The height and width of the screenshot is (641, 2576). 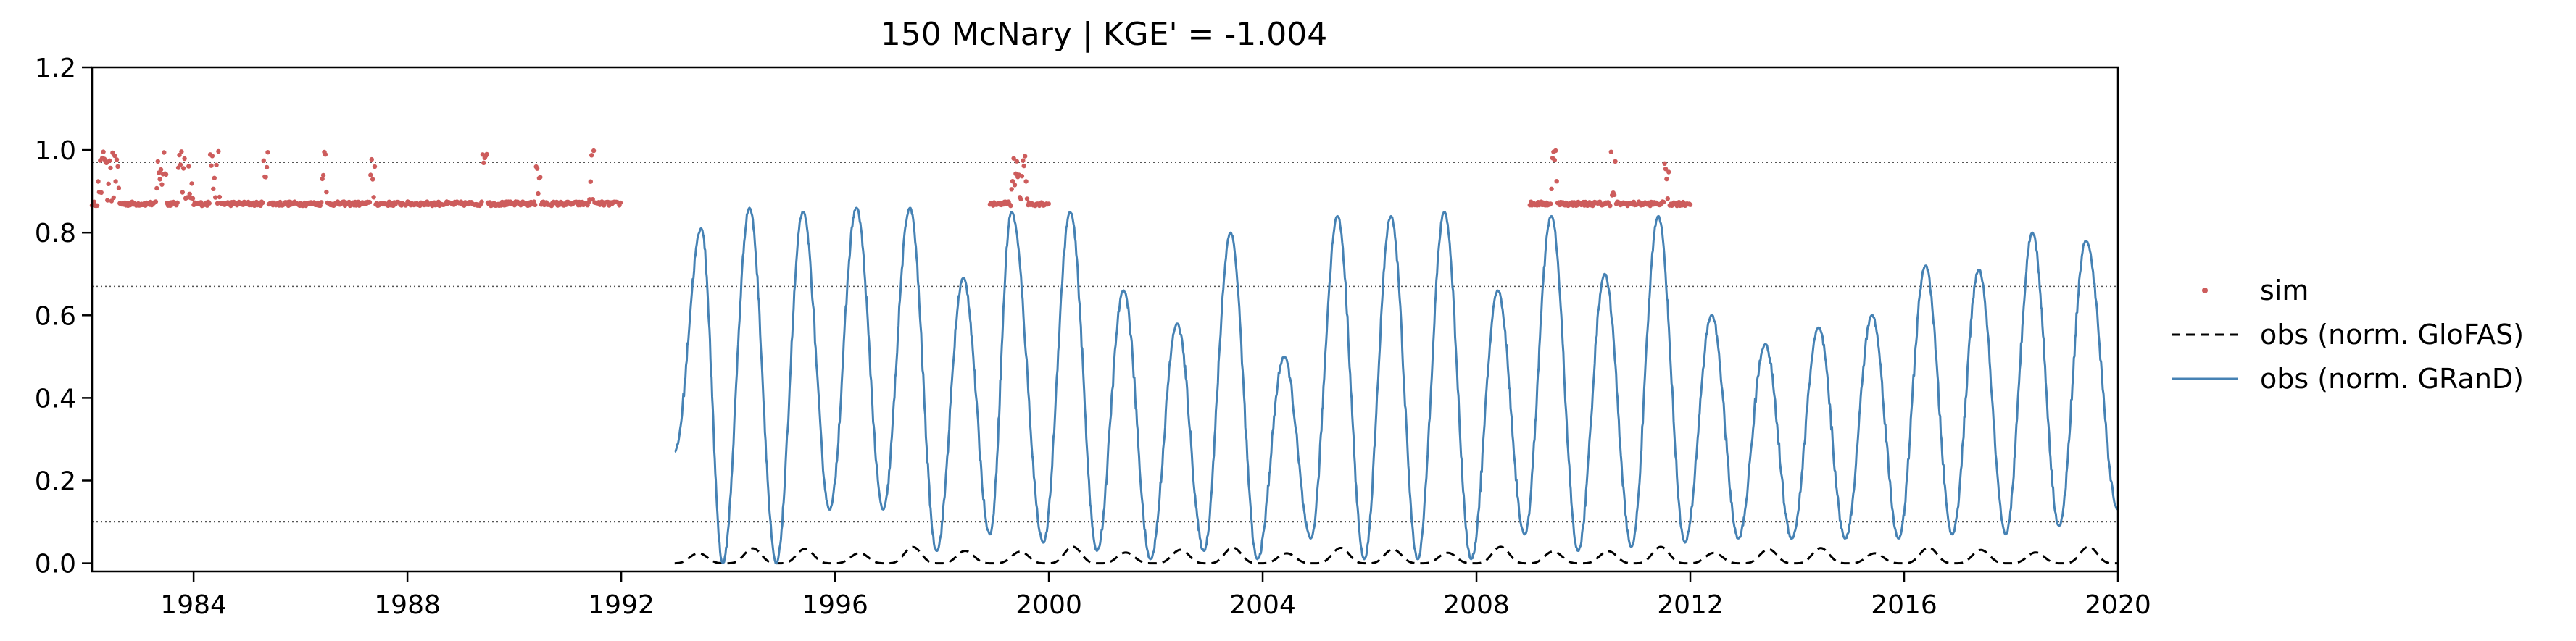 What do you see at coordinates (1476, 605) in the screenshot?
I see `x-tick-label: 2008` at bounding box center [1476, 605].